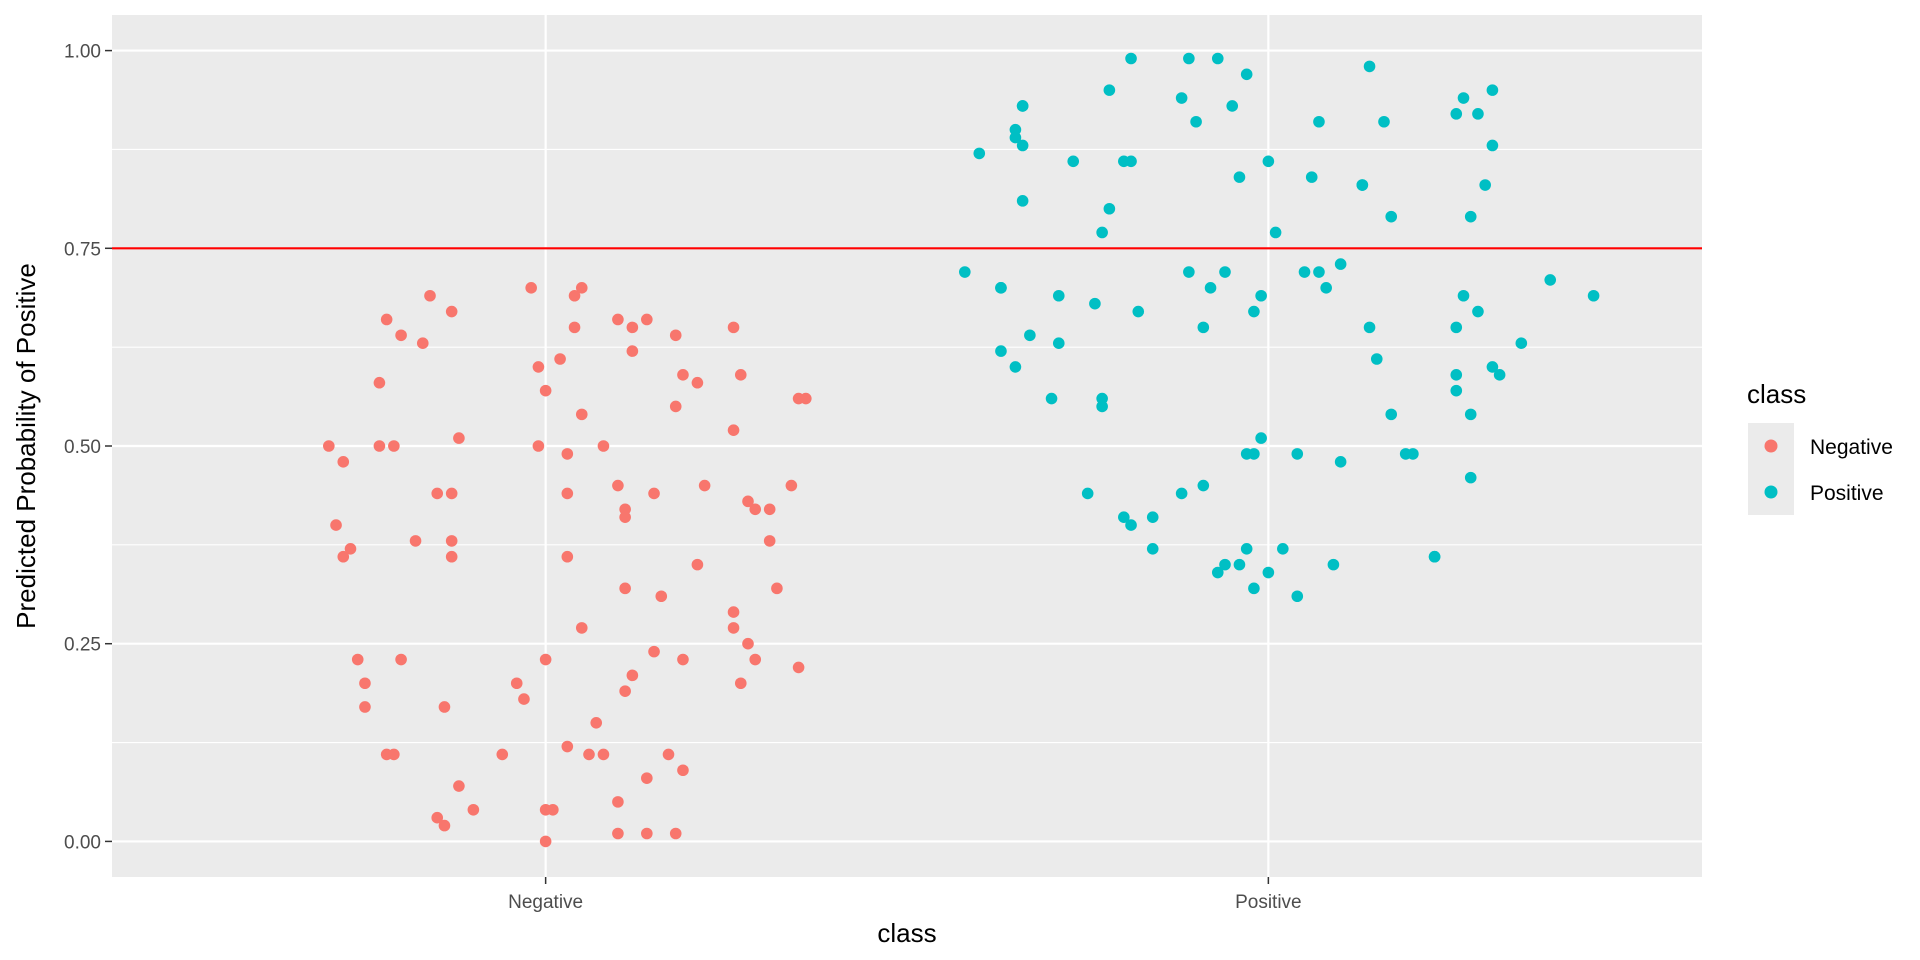 This screenshot has width=1920, height=960. Describe the element at coordinates (906, 933) in the screenshot. I see `x-axis-title: class` at that location.